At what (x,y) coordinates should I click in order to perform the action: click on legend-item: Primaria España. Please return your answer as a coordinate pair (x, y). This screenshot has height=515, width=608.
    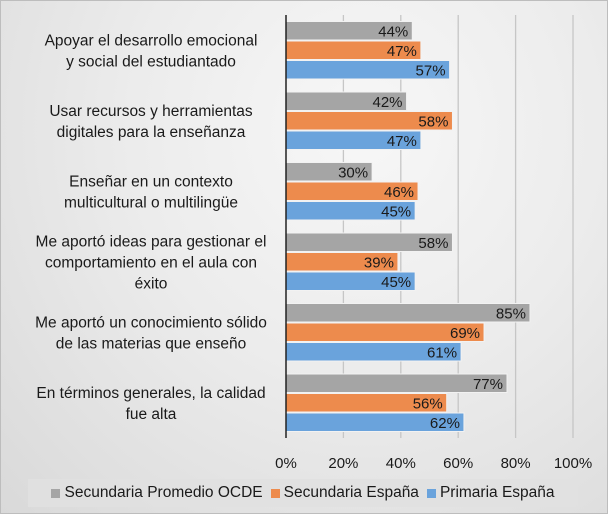
    Looking at the image, I should click on (490, 493).